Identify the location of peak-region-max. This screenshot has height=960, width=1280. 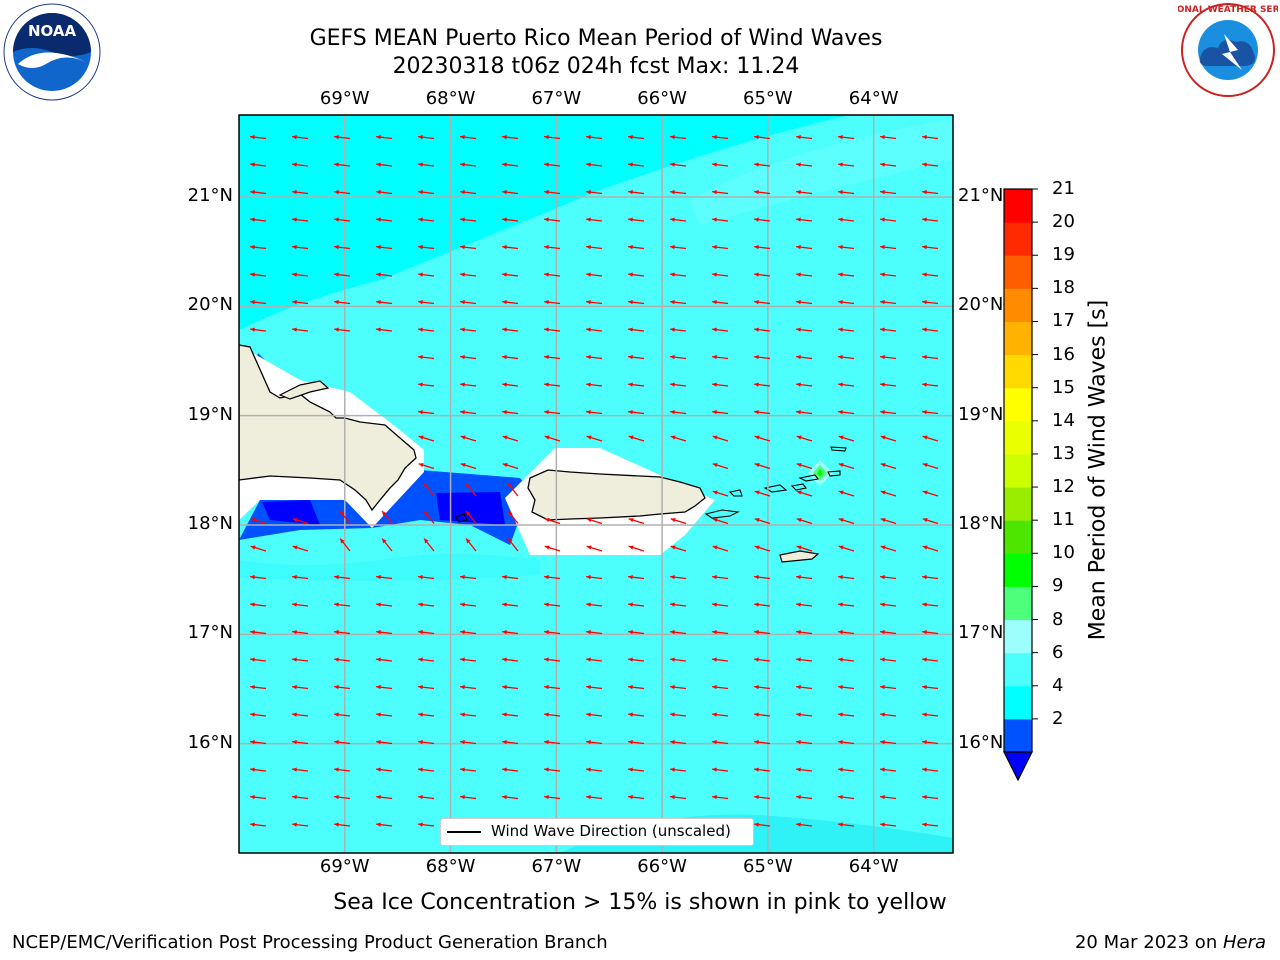
(820, 473).